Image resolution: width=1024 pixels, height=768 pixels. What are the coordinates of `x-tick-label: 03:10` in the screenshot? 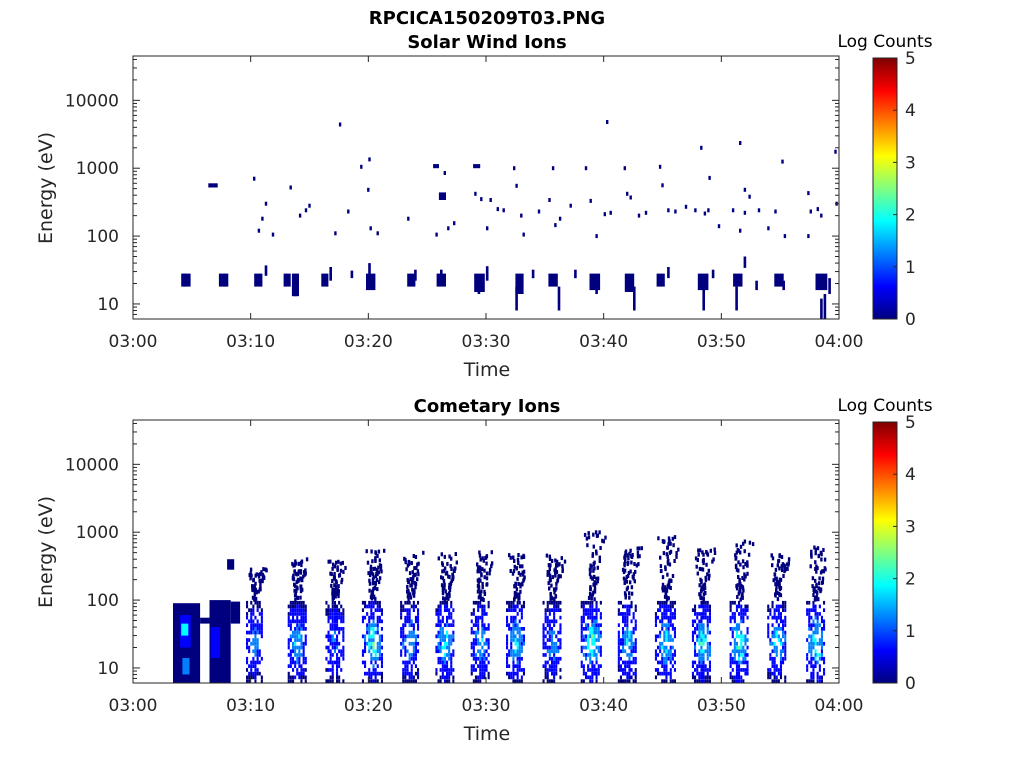 It's located at (250, 342).